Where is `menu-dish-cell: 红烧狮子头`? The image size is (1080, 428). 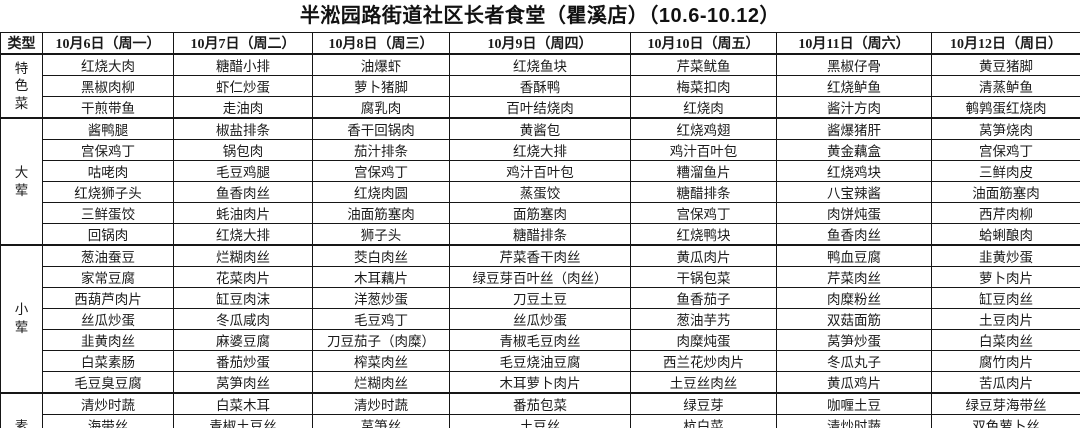 menu-dish-cell: 红烧狮子头 is located at coordinates (108, 192).